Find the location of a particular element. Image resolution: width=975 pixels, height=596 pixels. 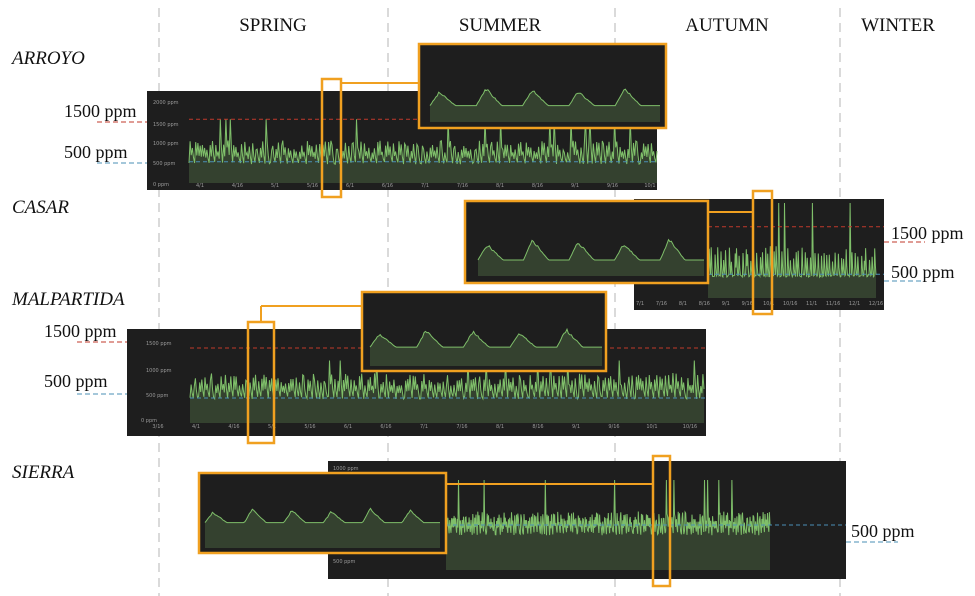

arroyo-ytick-0: 0 ppm is located at coordinates (161, 185).